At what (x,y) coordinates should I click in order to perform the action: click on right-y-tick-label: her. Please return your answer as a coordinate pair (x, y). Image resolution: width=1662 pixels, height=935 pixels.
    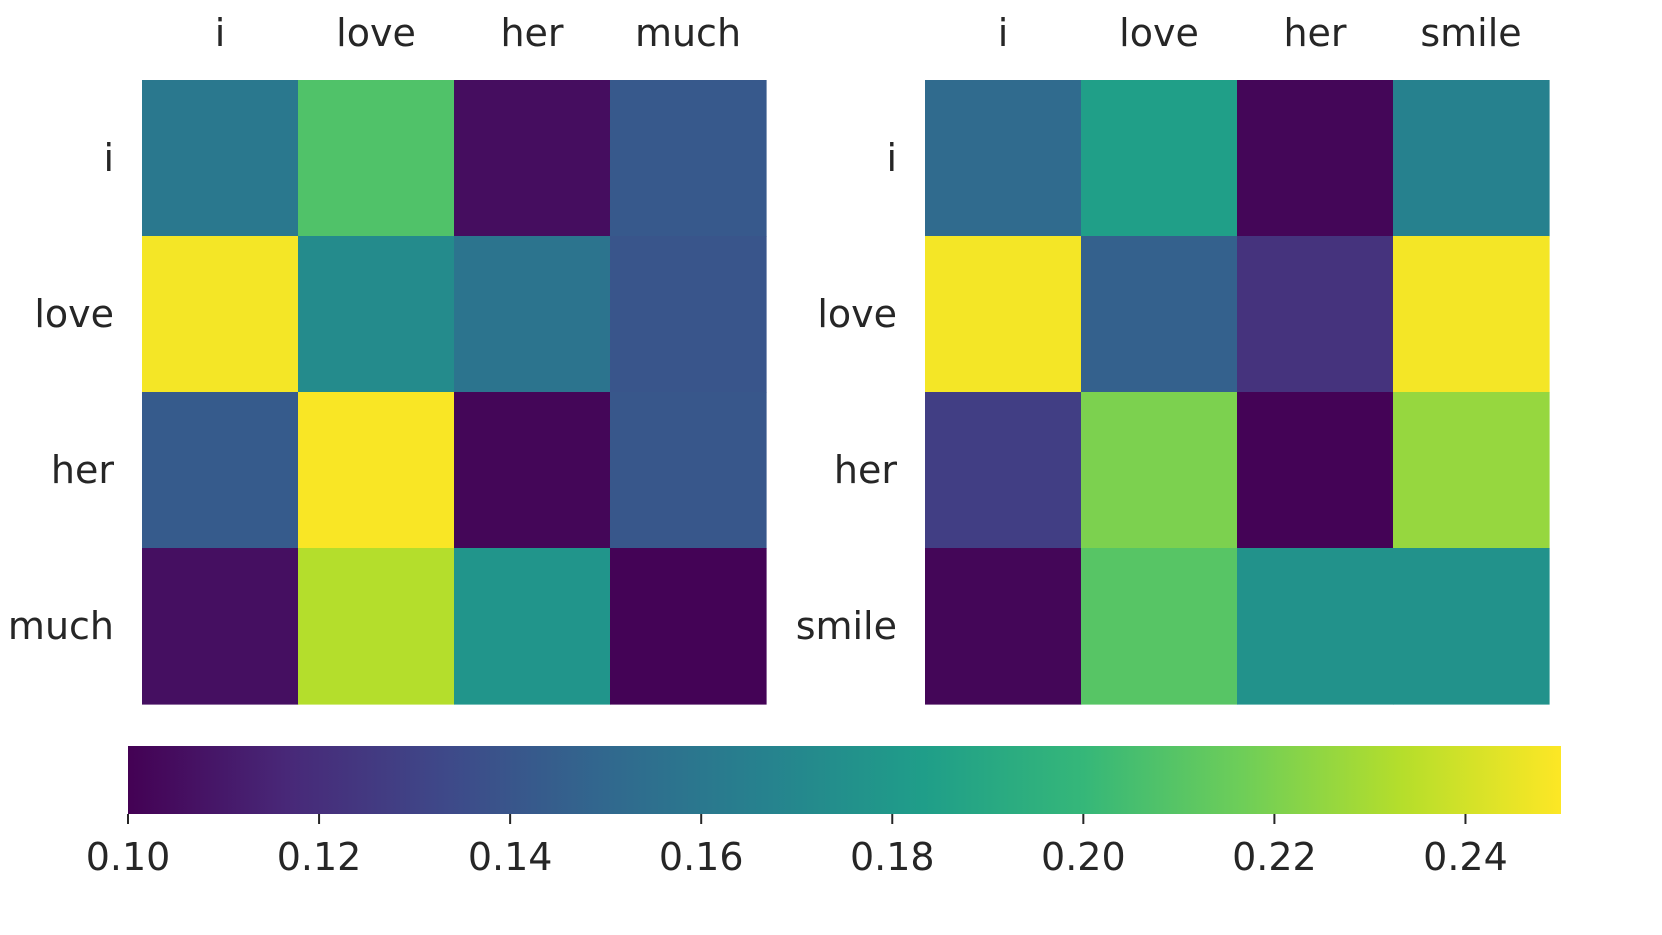
    Looking at the image, I should click on (865, 470).